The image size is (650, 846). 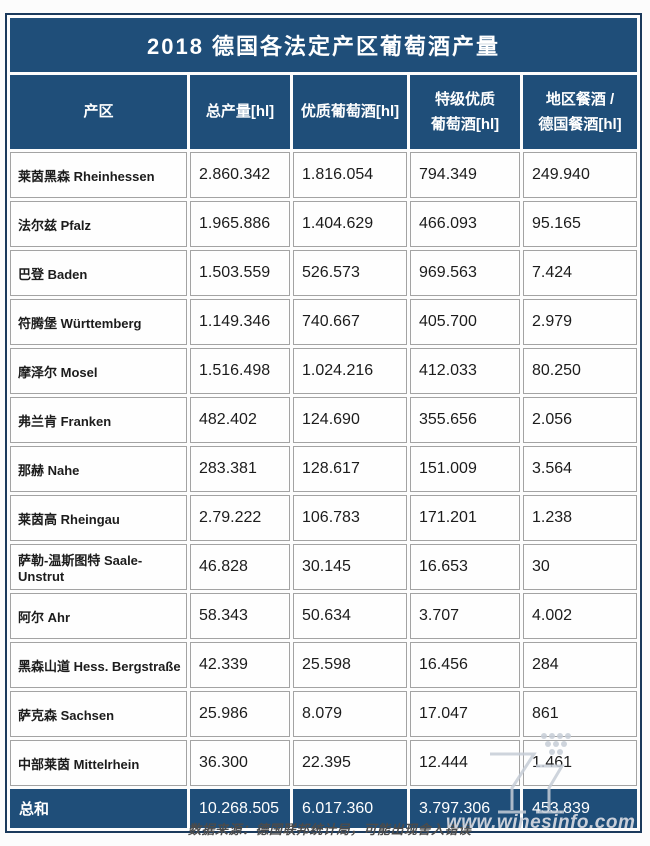 What do you see at coordinates (240, 322) in the screenshot?
I see `value-cell: 1.149.346` at bounding box center [240, 322].